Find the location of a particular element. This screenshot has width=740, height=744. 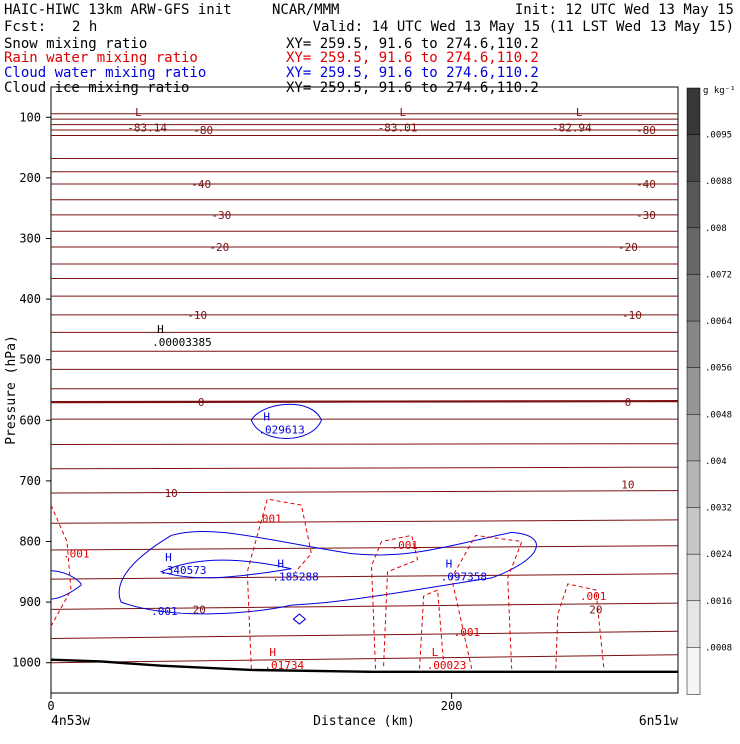

field-xy-rain: XY= 259.5, 91.6 to 274.6,110.2 is located at coordinates (412, 58).